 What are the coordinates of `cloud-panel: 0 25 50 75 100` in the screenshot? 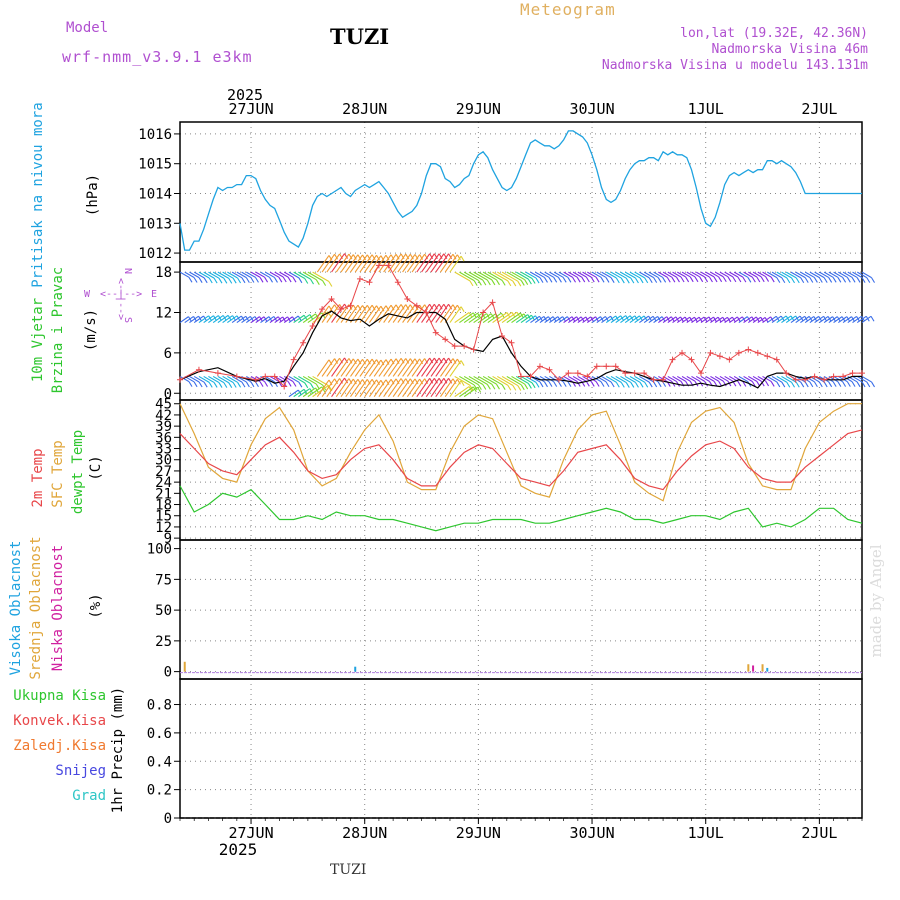 It's located at (505, 610).